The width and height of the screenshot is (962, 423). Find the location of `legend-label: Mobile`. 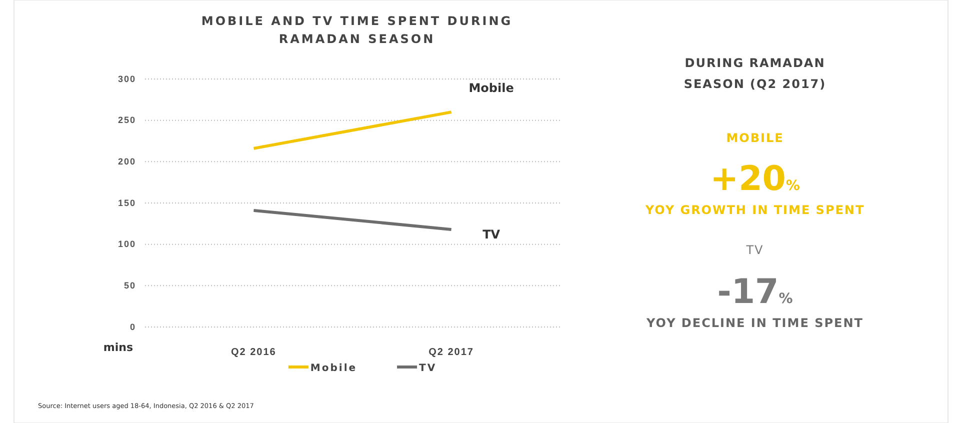

legend-label: Mobile is located at coordinates (334, 368).